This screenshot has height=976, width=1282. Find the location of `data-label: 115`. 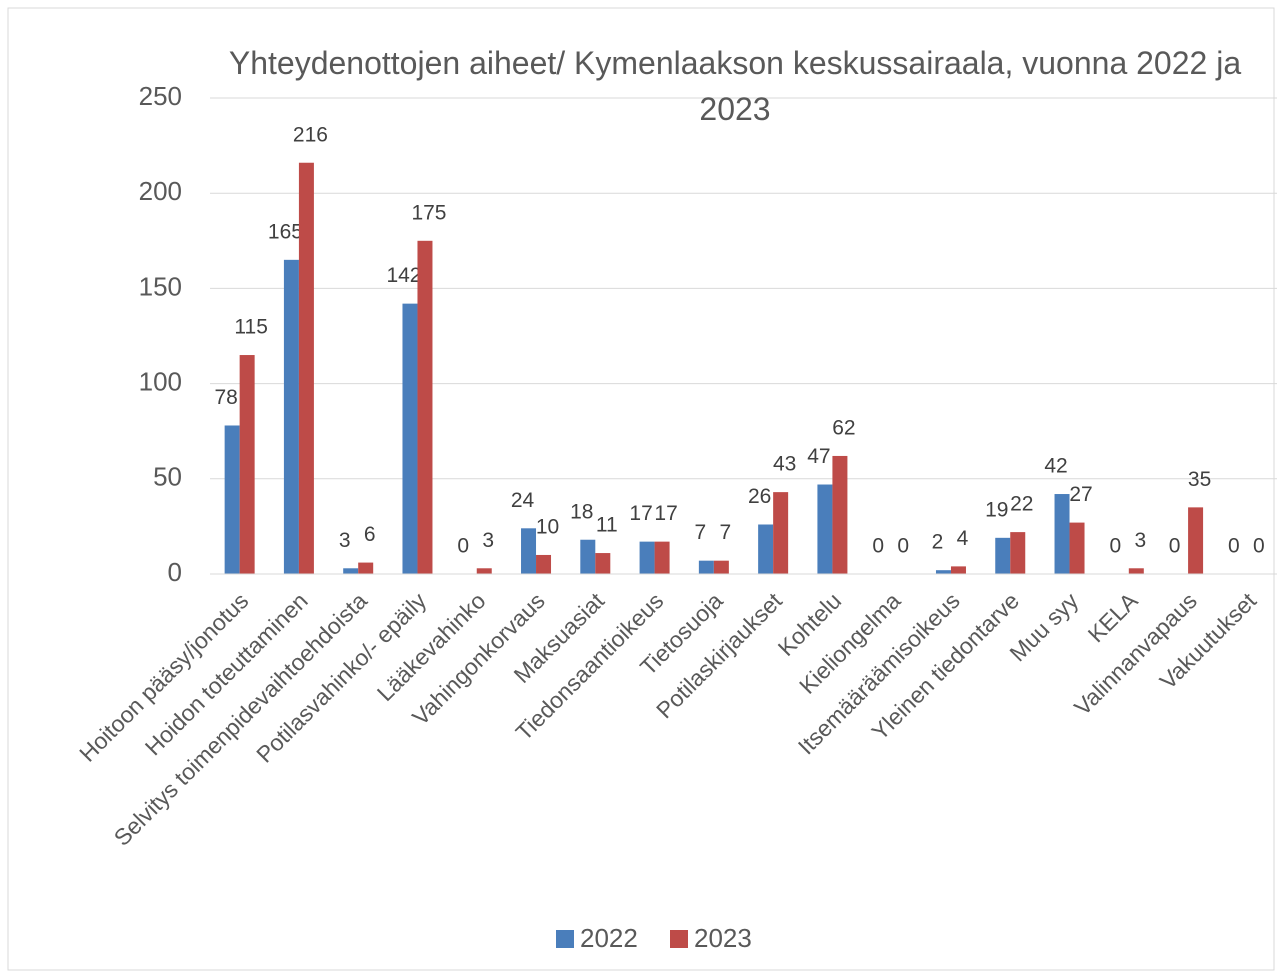

data-label: 115 is located at coordinates (250, 327).